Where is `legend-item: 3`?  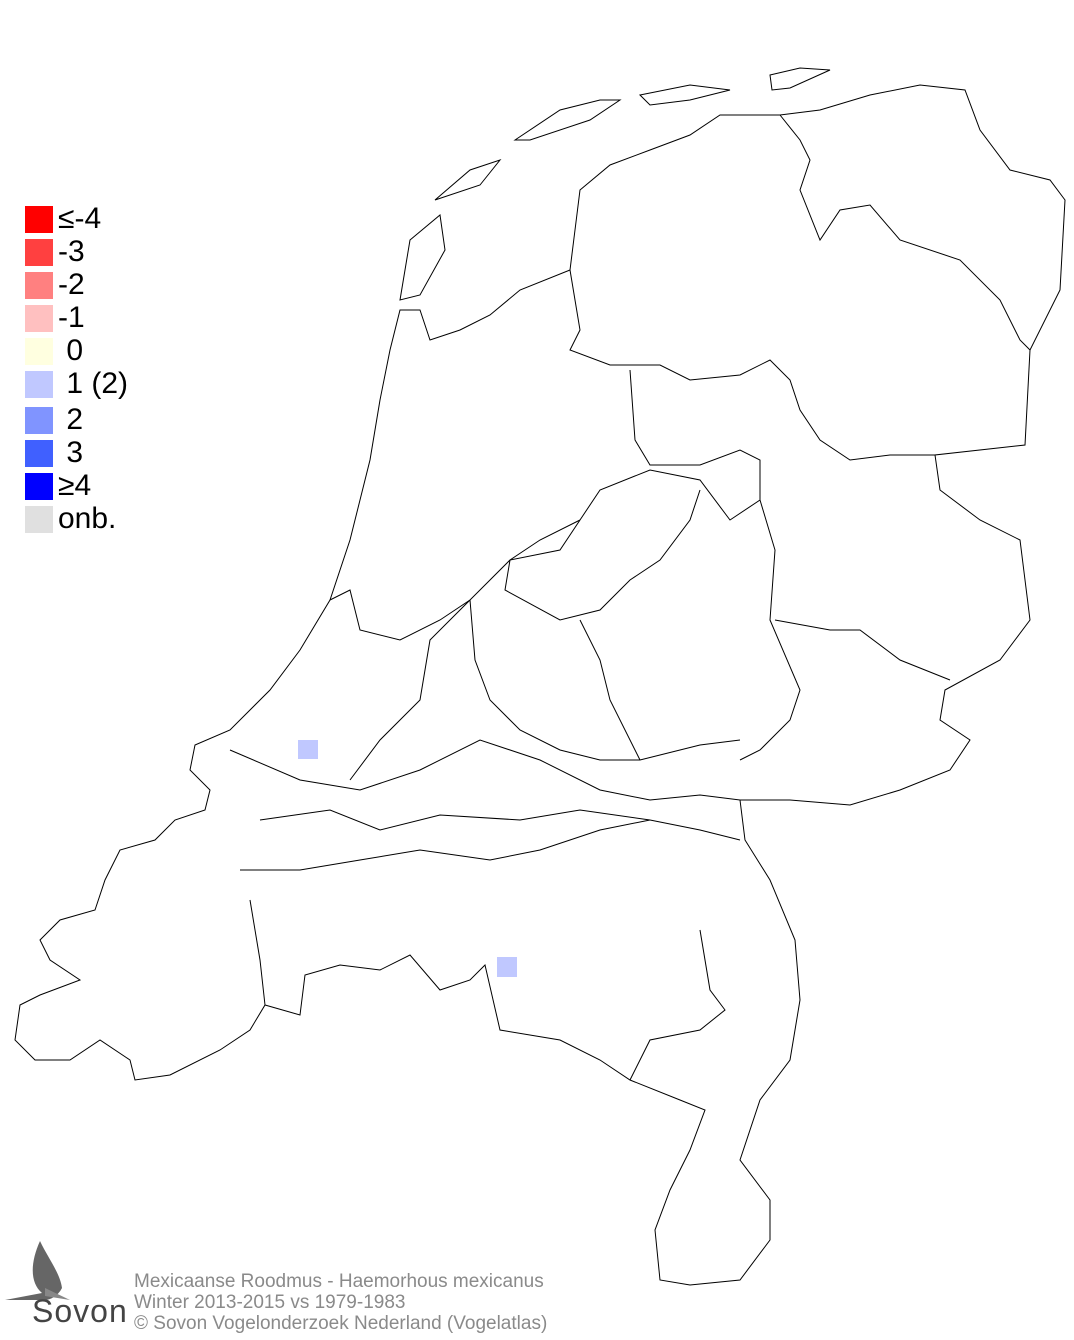
legend-item: 3 is located at coordinates (54, 452).